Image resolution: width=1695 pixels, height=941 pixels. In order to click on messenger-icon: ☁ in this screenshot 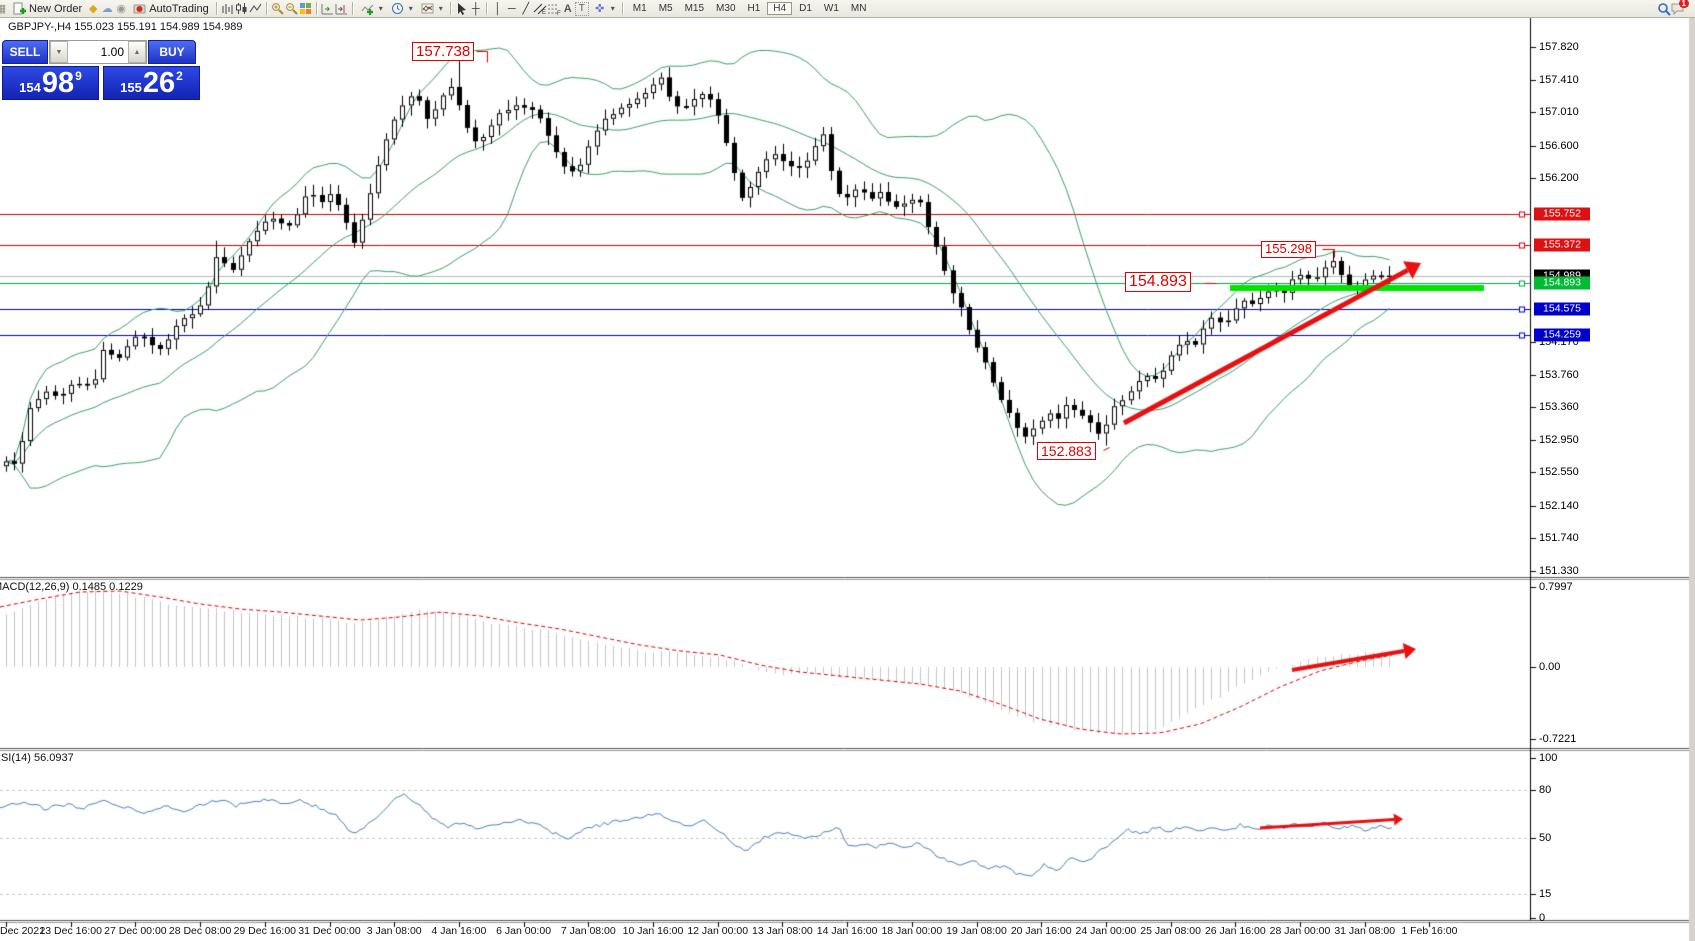, I will do `click(107, 8)`.